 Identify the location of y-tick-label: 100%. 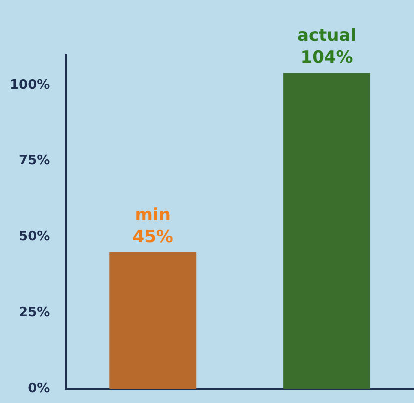
(30, 85).